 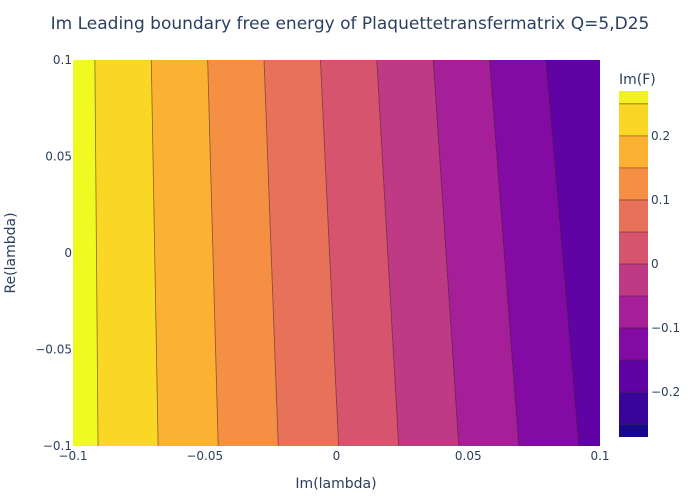 I want to click on y-tick-label: 0.05, so click(x=58, y=157).